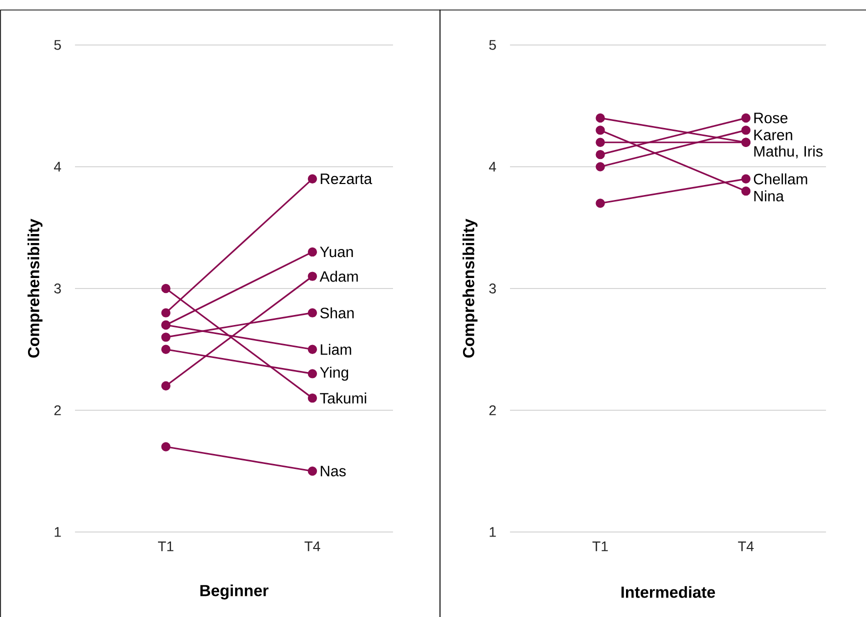 Image resolution: width=866 pixels, height=617 pixels. What do you see at coordinates (669, 592) in the screenshot?
I see `x-axis-title: Intermediate` at bounding box center [669, 592].